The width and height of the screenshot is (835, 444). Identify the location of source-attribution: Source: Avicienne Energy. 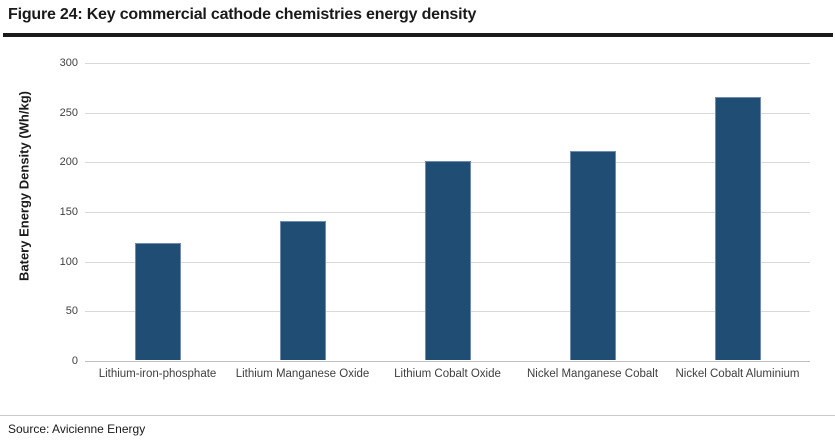
(77, 429).